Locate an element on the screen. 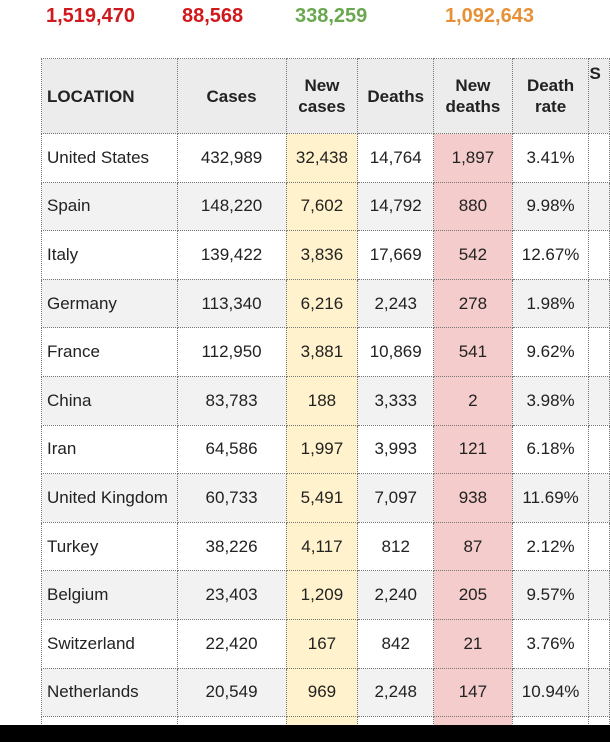 This screenshot has height=742, width=610. header-new-cases: New cases is located at coordinates (322, 96).